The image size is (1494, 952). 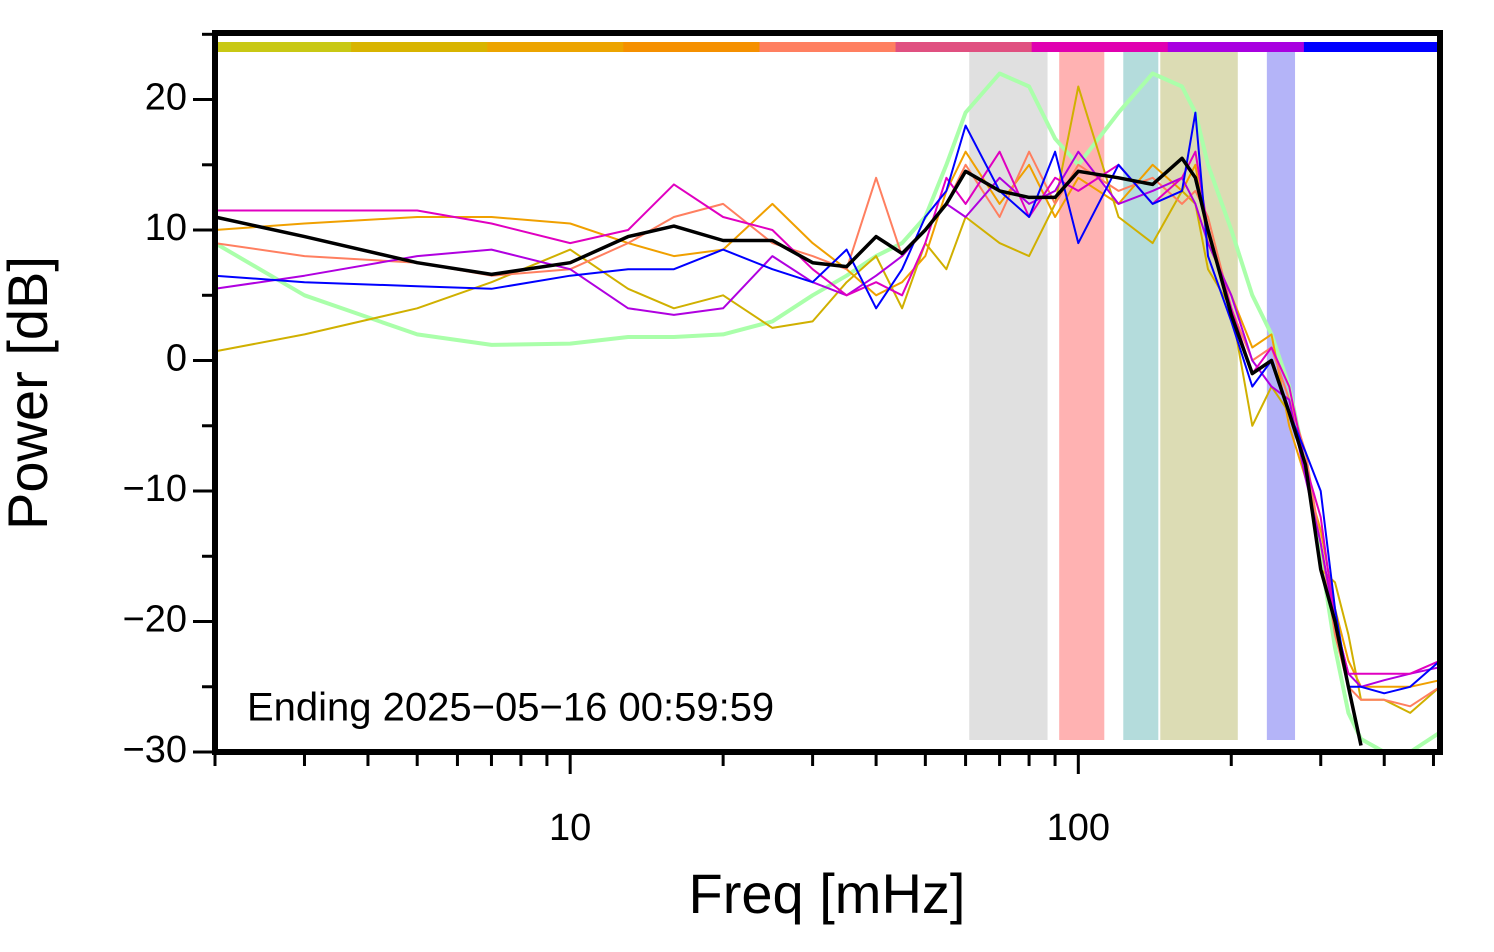 What do you see at coordinates (827, 893) in the screenshot?
I see `x-axis-title: Freq [mHz]` at bounding box center [827, 893].